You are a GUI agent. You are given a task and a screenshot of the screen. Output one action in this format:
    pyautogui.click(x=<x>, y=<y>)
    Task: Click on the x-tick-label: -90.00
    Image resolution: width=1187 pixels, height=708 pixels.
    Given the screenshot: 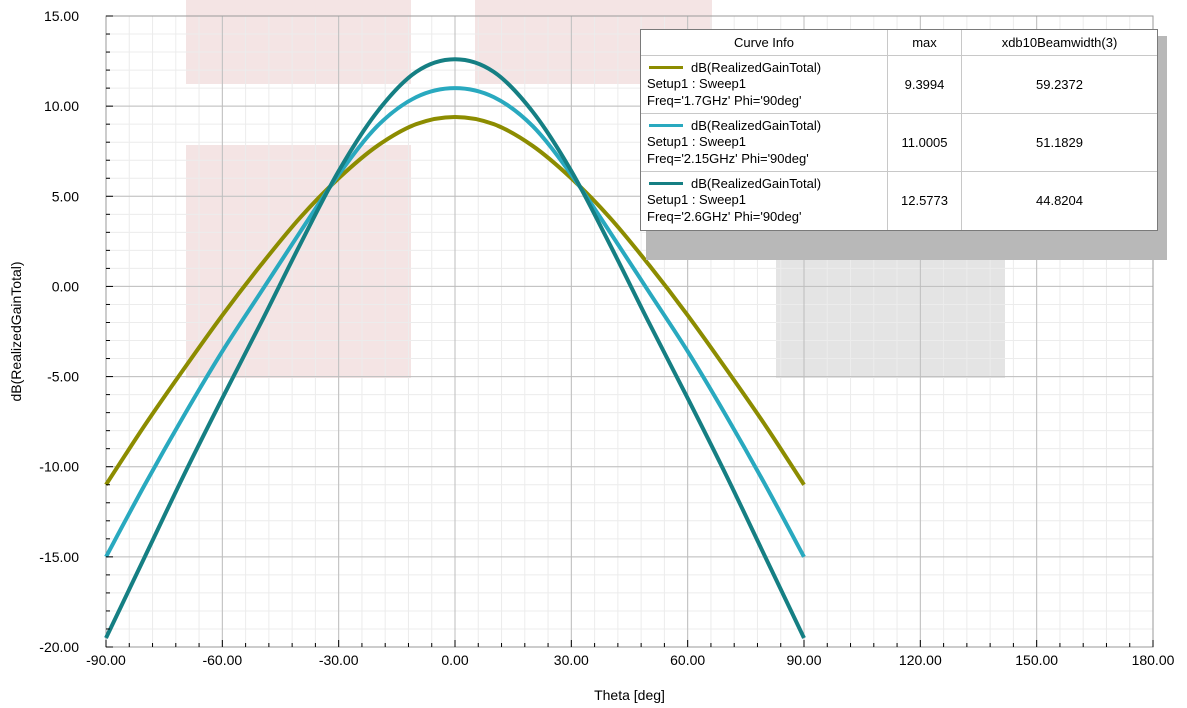 What is the action you would take?
    pyautogui.click(x=106, y=660)
    